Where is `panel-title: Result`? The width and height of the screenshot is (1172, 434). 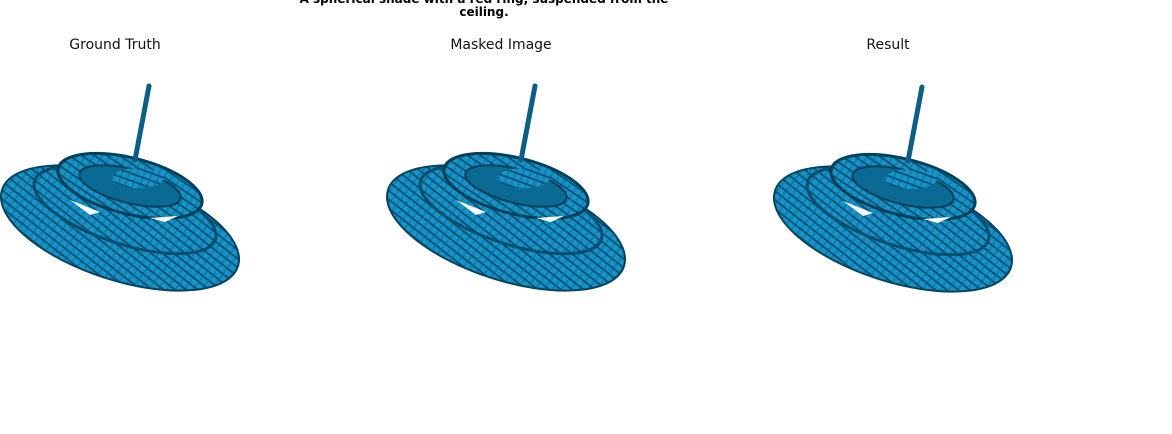 panel-title: Result is located at coordinates (888, 45).